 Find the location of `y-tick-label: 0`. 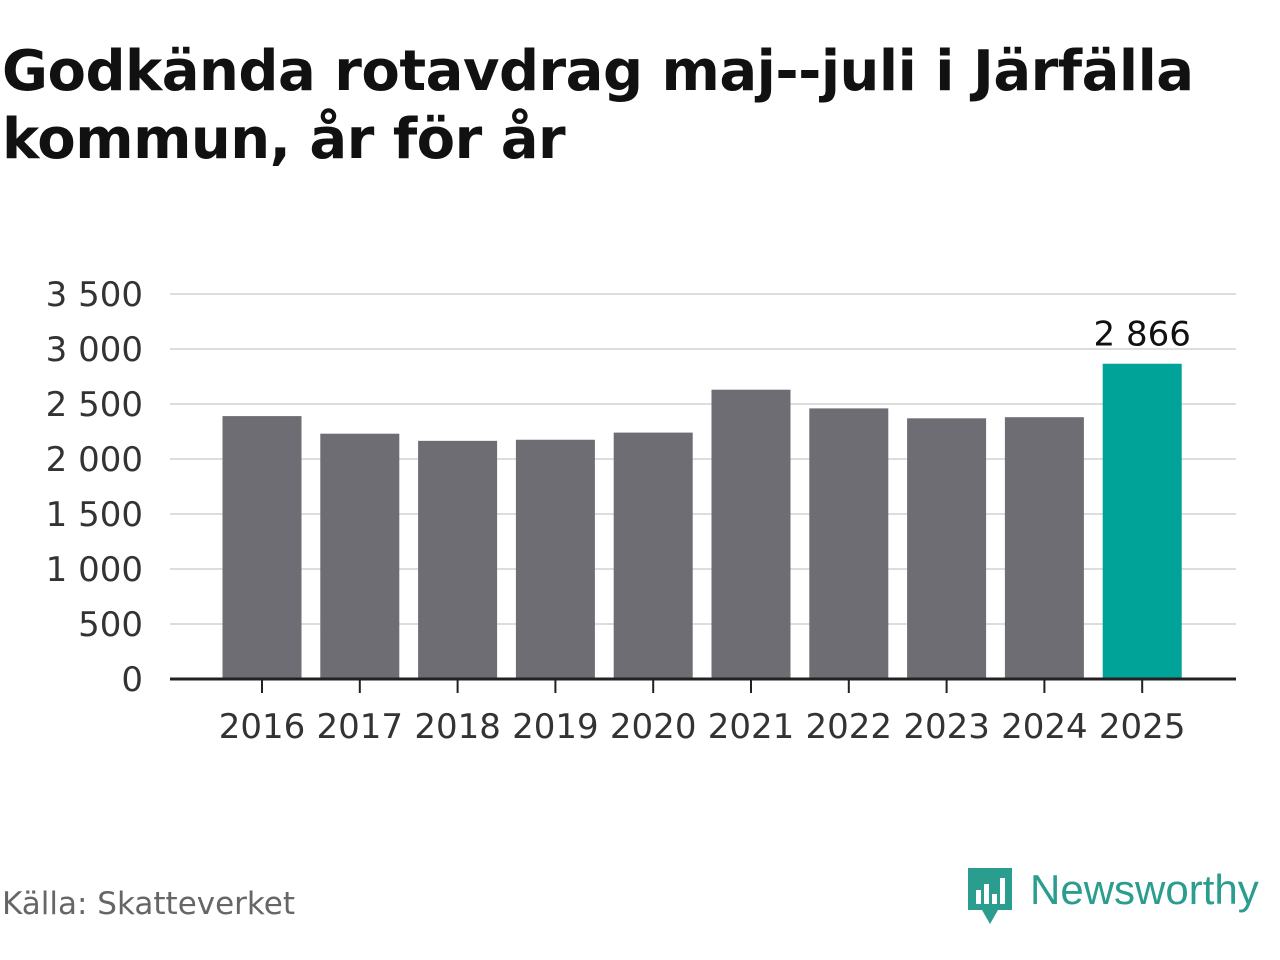

y-tick-label: 0 is located at coordinates (132, 680).